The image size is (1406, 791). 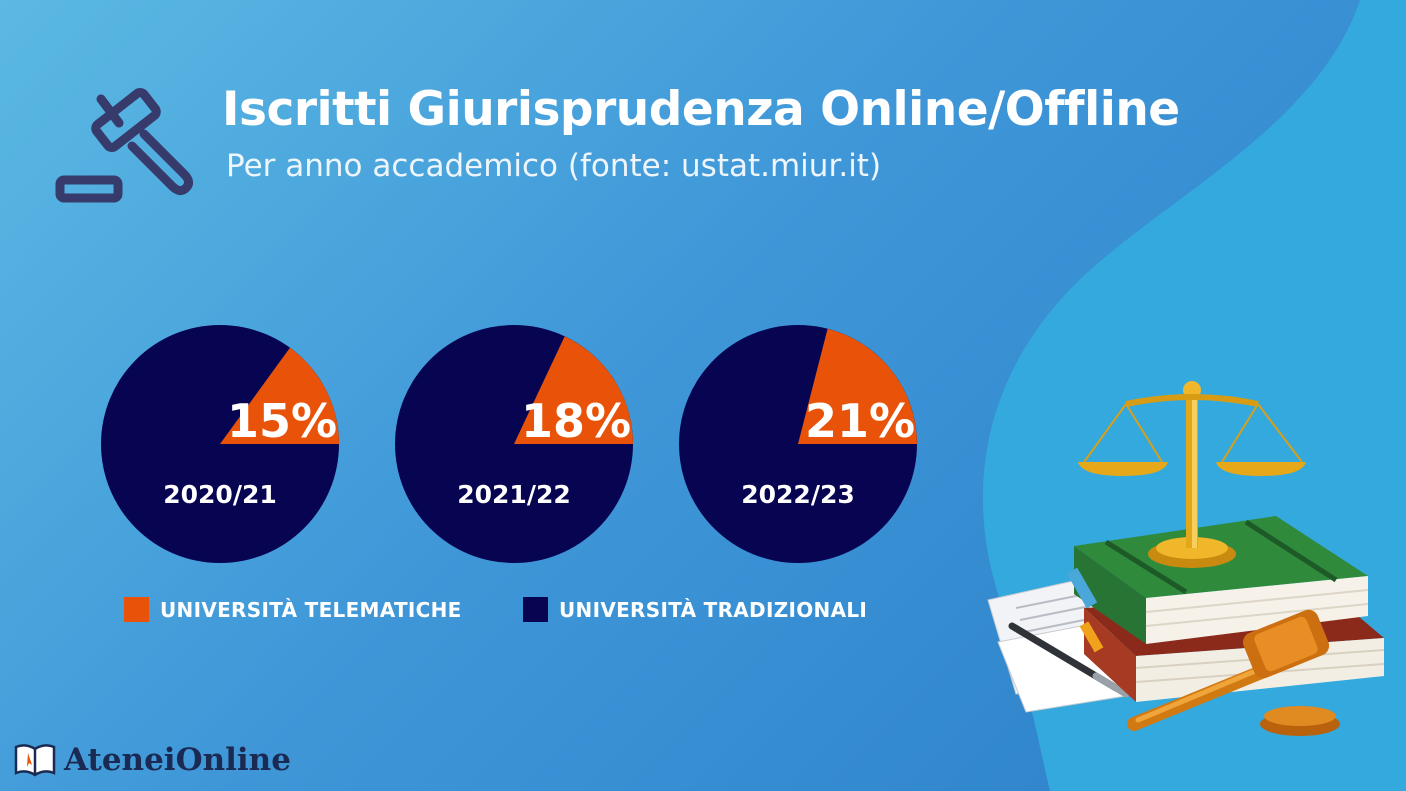 I want to click on brand-name: AteneiOnline, so click(x=177, y=760).